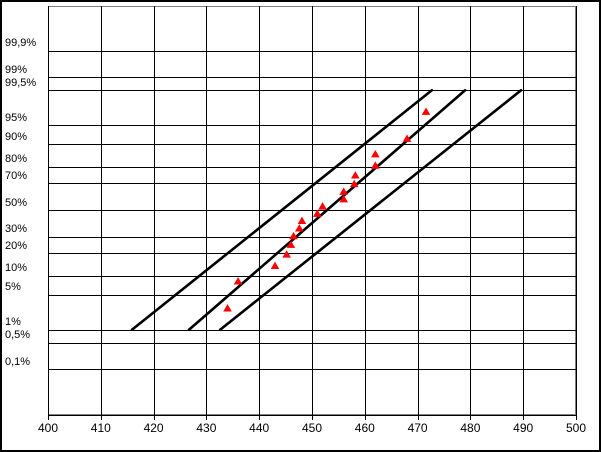 This screenshot has width=601, height=452. I want to click on y-axis-label: 1%, so click(13, 322).